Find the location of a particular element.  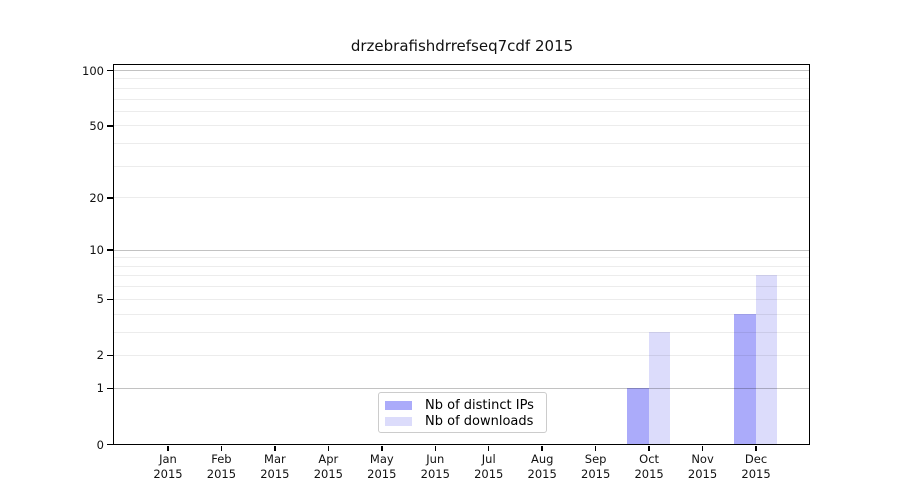

x-tick-label: Sep 2015 is located at coordinates (596, 467).